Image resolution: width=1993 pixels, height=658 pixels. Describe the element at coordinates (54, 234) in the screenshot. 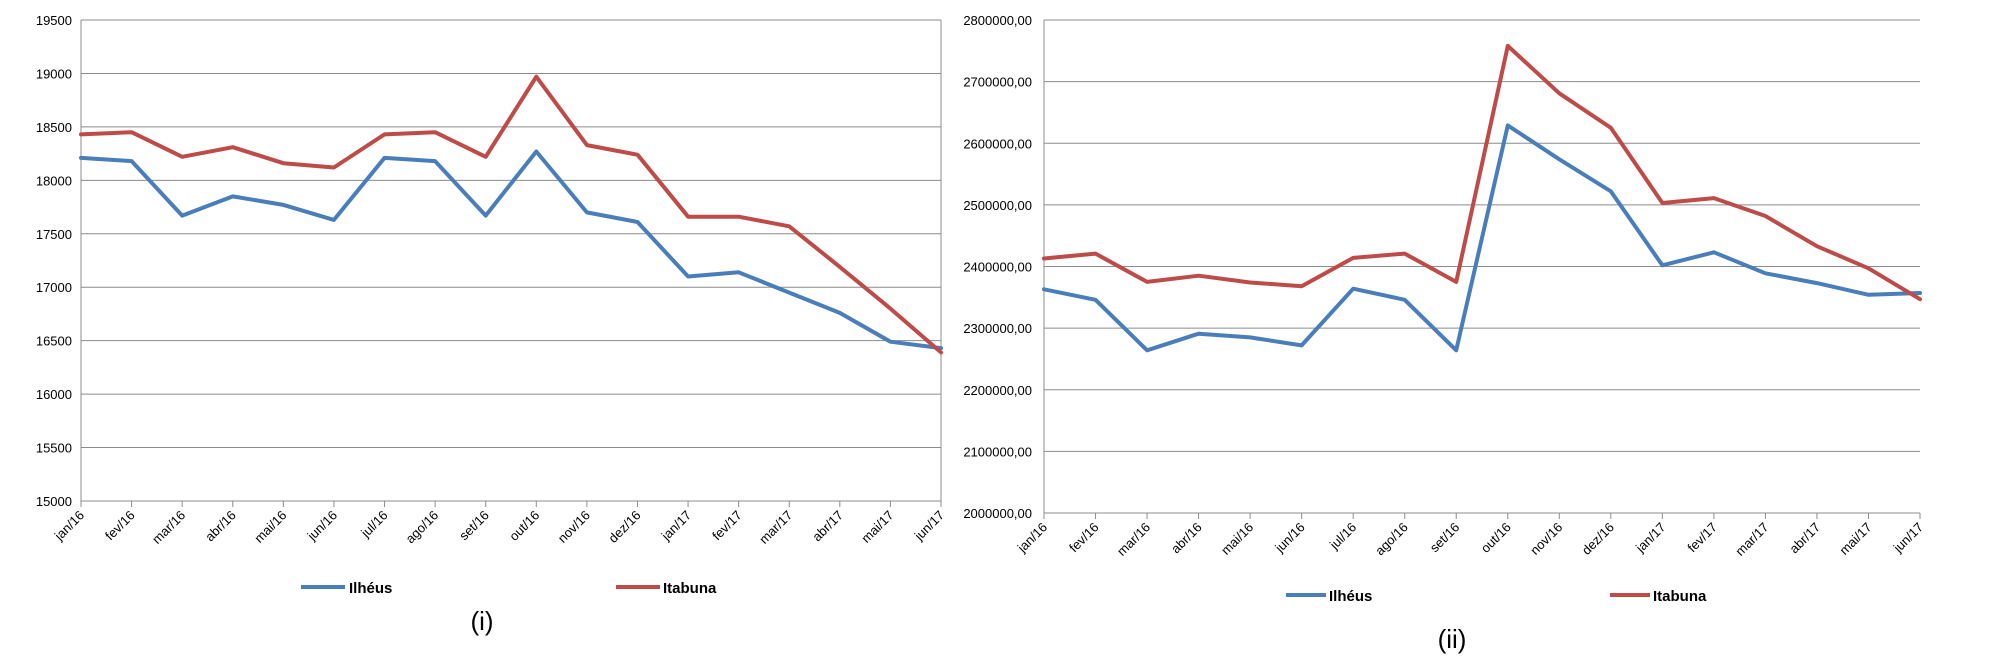

I see `y-tick-label: 17500` at that location.